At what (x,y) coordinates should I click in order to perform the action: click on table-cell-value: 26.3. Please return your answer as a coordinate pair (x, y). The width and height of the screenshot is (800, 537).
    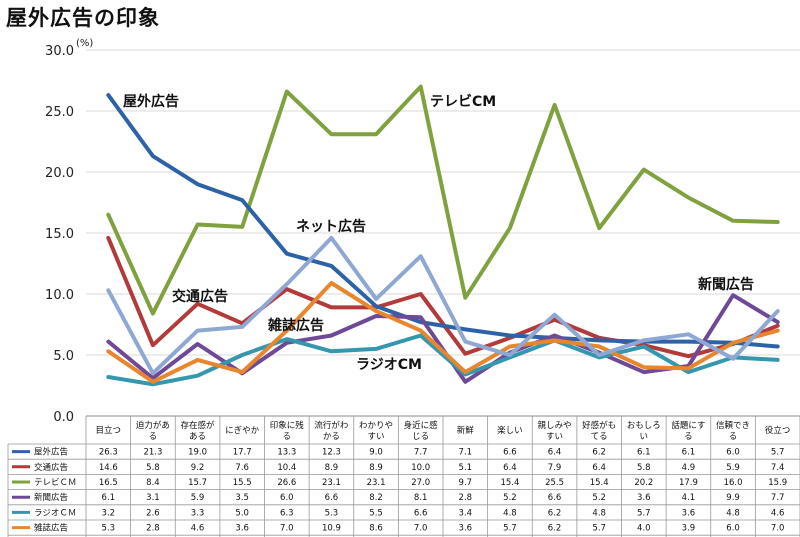
    Looking at the image, I should click on (108, 453).